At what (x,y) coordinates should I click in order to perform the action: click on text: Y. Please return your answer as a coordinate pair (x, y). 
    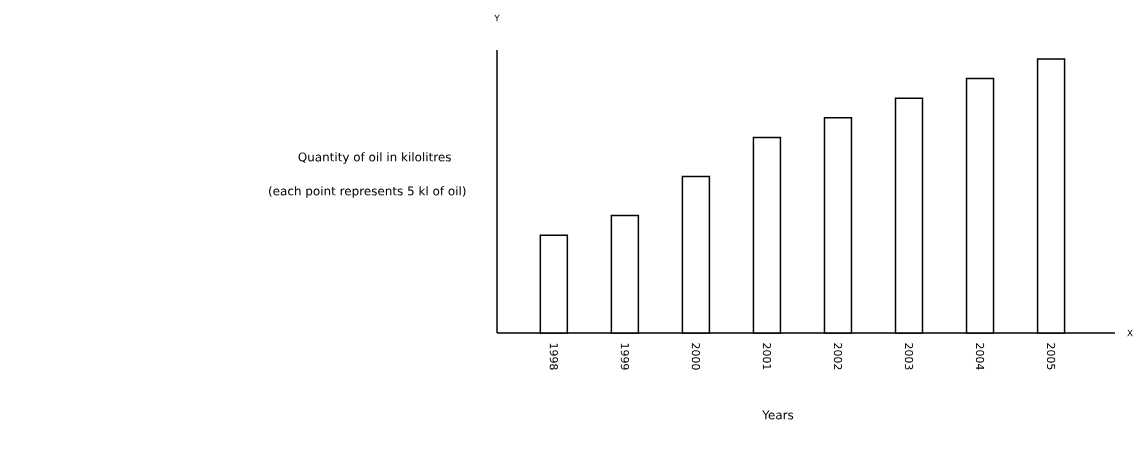
    Looking at the image, I should click on (497, 18).